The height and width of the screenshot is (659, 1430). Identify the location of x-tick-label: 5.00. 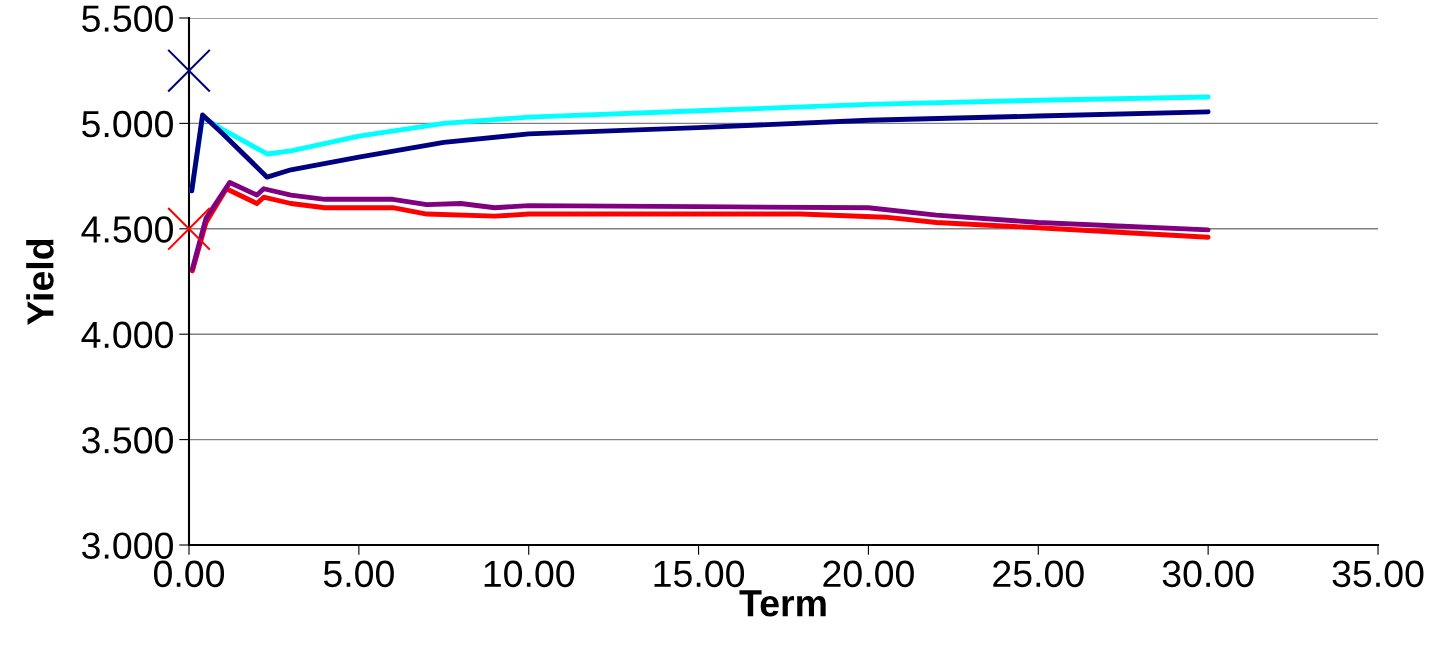
(358, 574).